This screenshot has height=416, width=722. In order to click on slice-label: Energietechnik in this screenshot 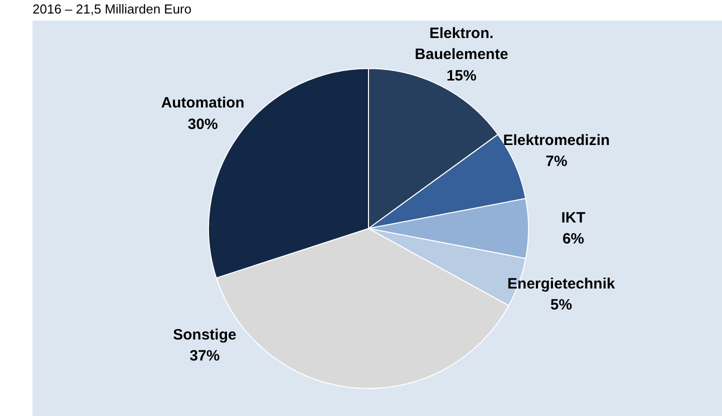, I will do `click(561, 283)`.